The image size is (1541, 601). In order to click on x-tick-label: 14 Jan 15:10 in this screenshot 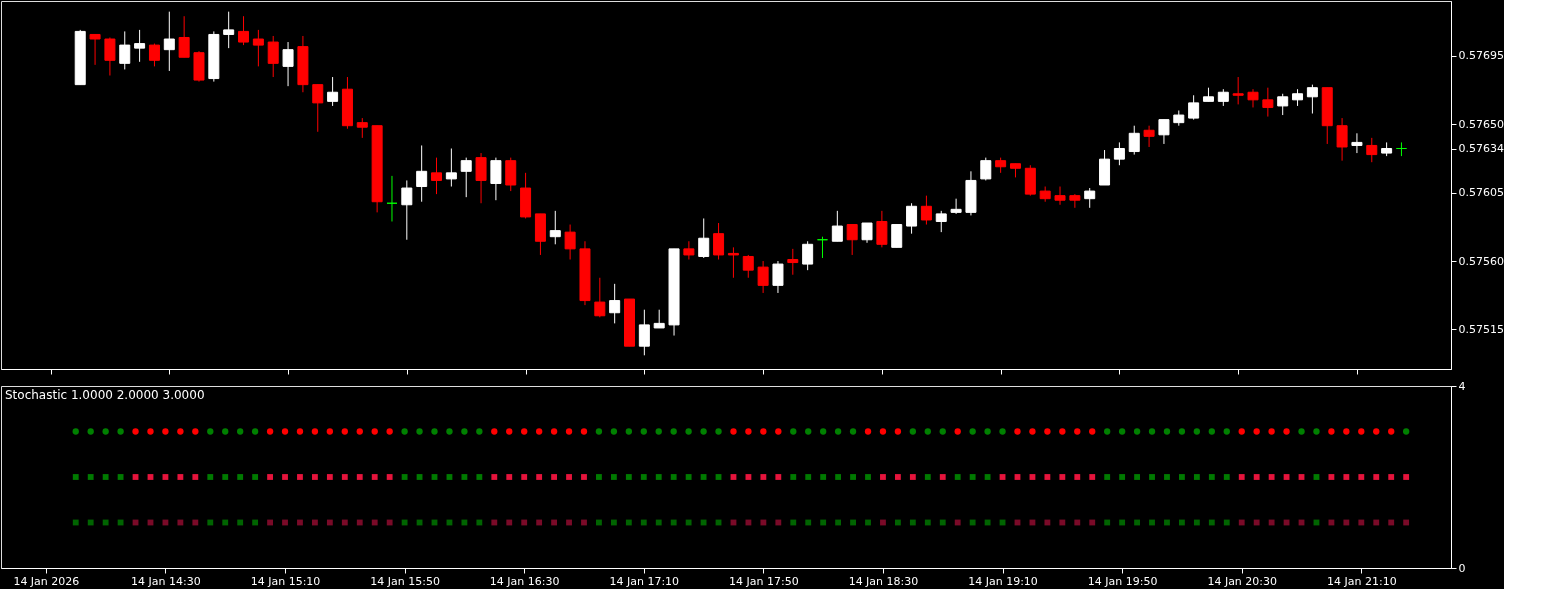, I will do `click(285, 581)`.